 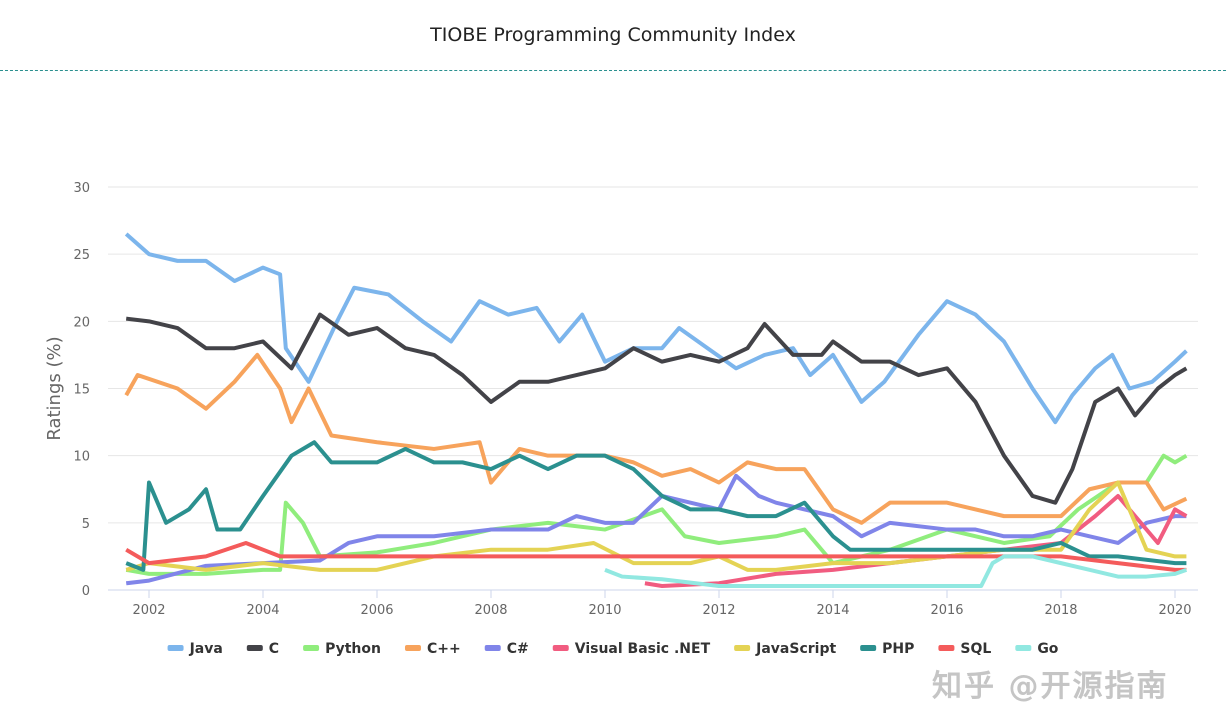 I want to click on legend-item: C, so click(x=274, y=649).